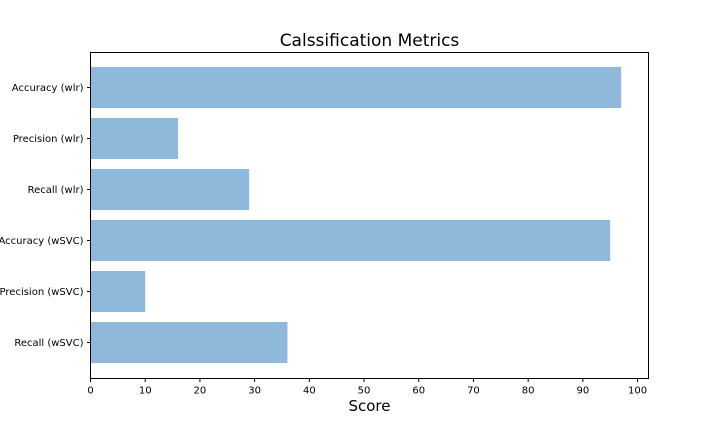 This screenshot has height=432, width=720. Describe the element at coordinates (48, 139) in the screenshot. I see `y-tick-label: Precision (wlr)` at that location.